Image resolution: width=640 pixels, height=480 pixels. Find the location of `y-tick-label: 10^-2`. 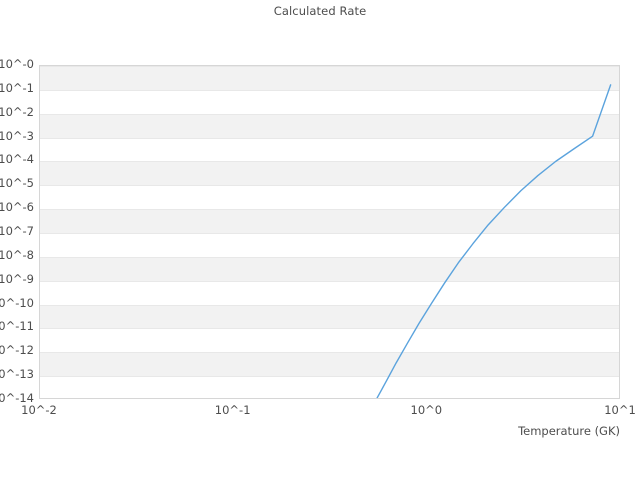

y-tick-label: 10^-2 is located at coordinates (17, 111).